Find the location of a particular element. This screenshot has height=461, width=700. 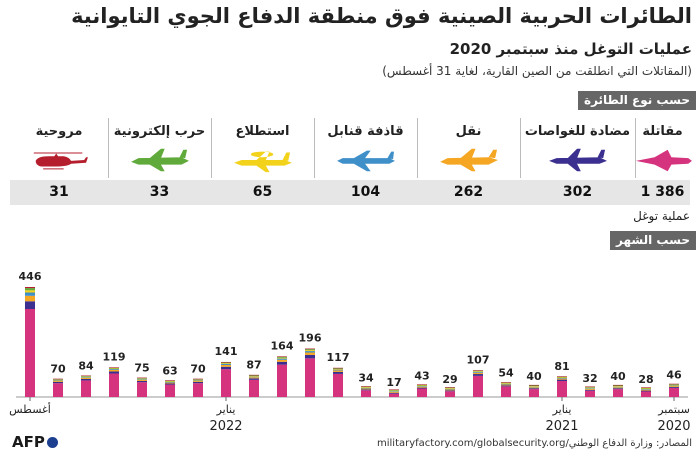

x-tick-label: سبتمبر is located at coordinates (673, 409).